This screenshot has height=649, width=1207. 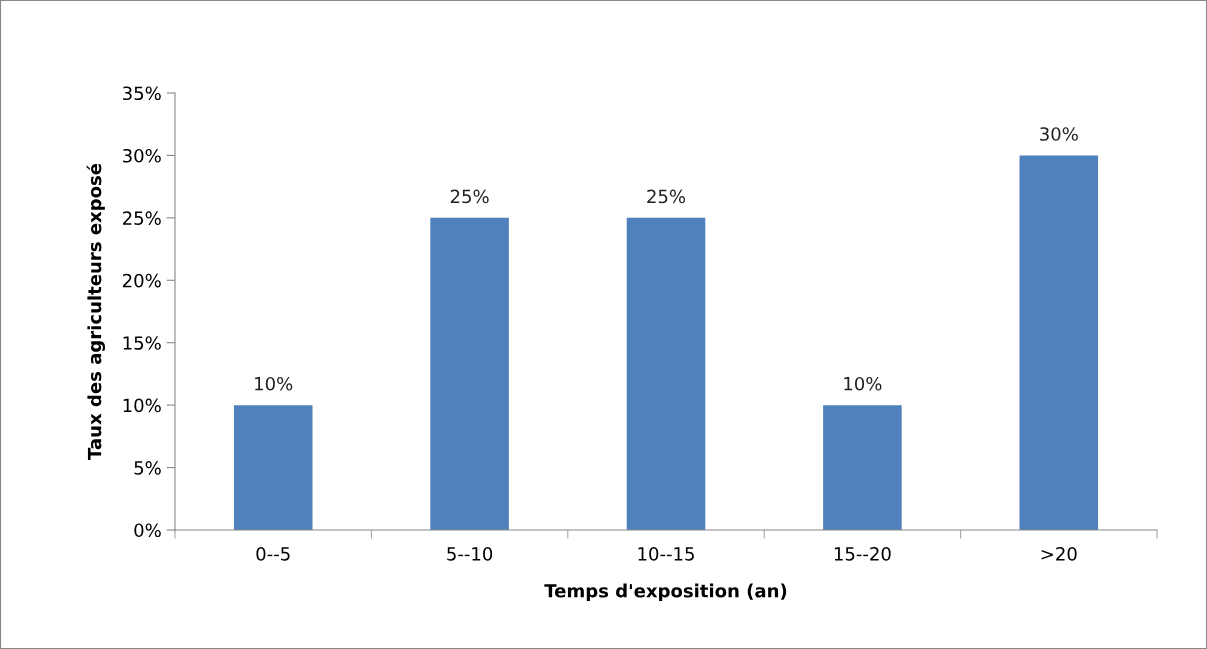 I want to click on x-tick-label: >20, so click(x=1059, y=553).